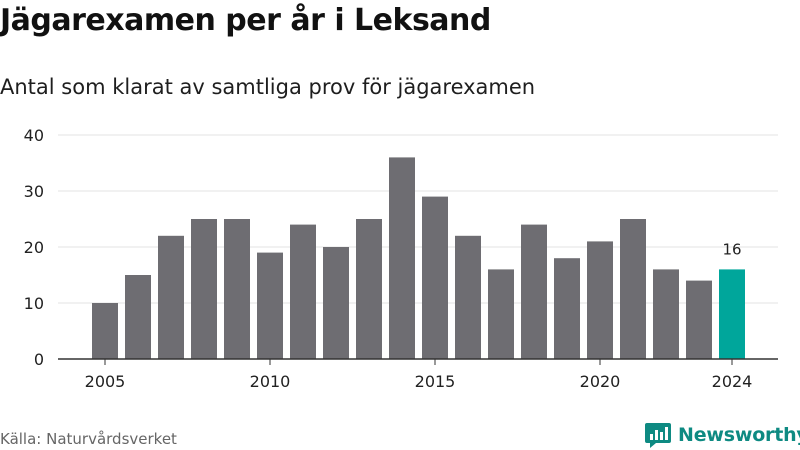 Image resolution: width=800 pixels, height=450 pixels. What do you see at coordinates (600, 381) in the screenshot?
I see `x-tick-label: 2020` at bounding box center [600, 381].